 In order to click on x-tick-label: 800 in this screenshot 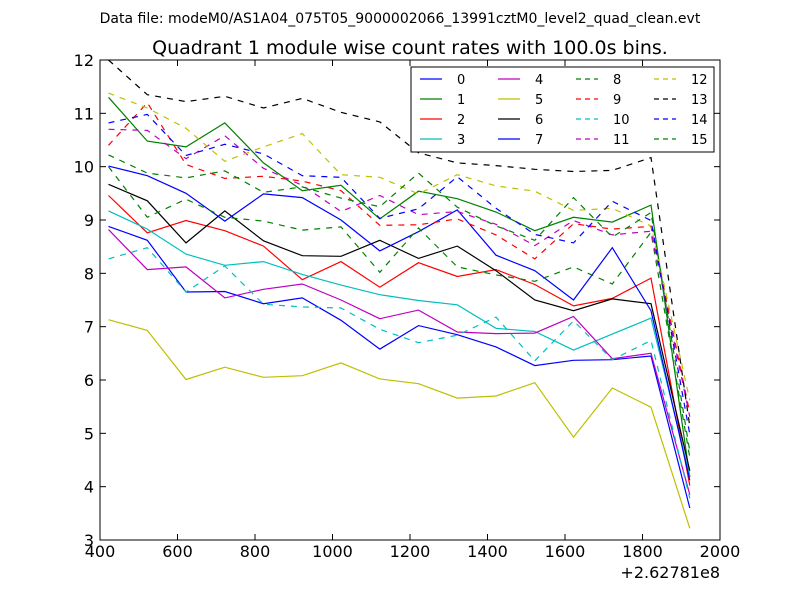, I will do `click(255, 551)`.